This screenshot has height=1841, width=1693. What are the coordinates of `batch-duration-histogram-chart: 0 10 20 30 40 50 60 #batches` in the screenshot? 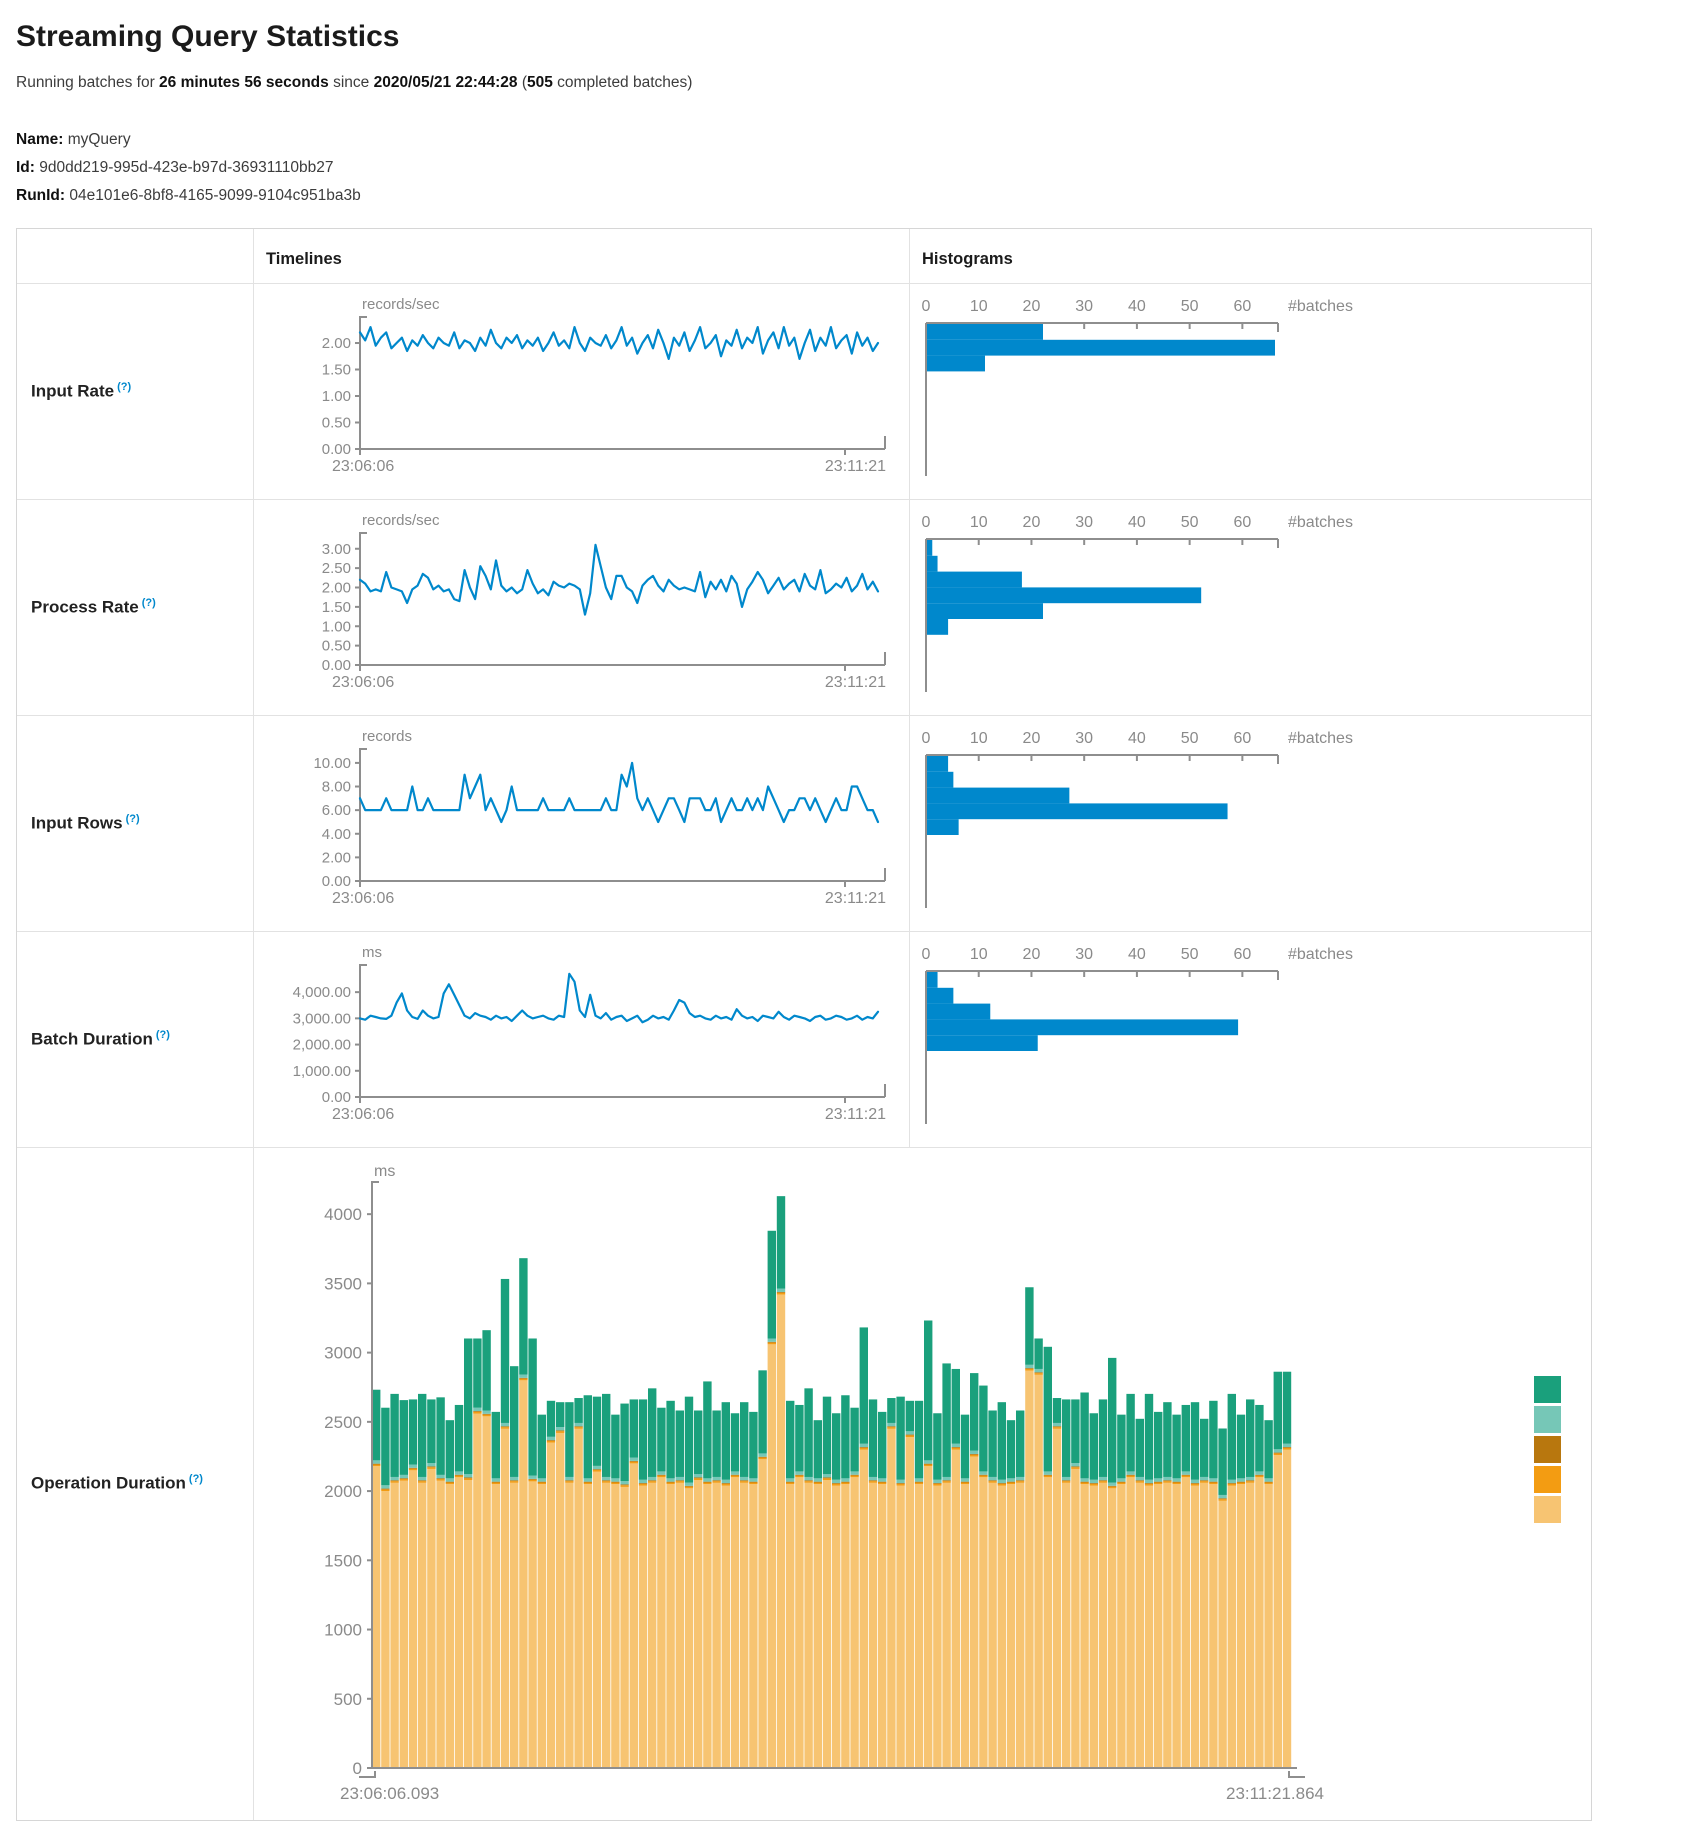 It's located at (1137, 1035).